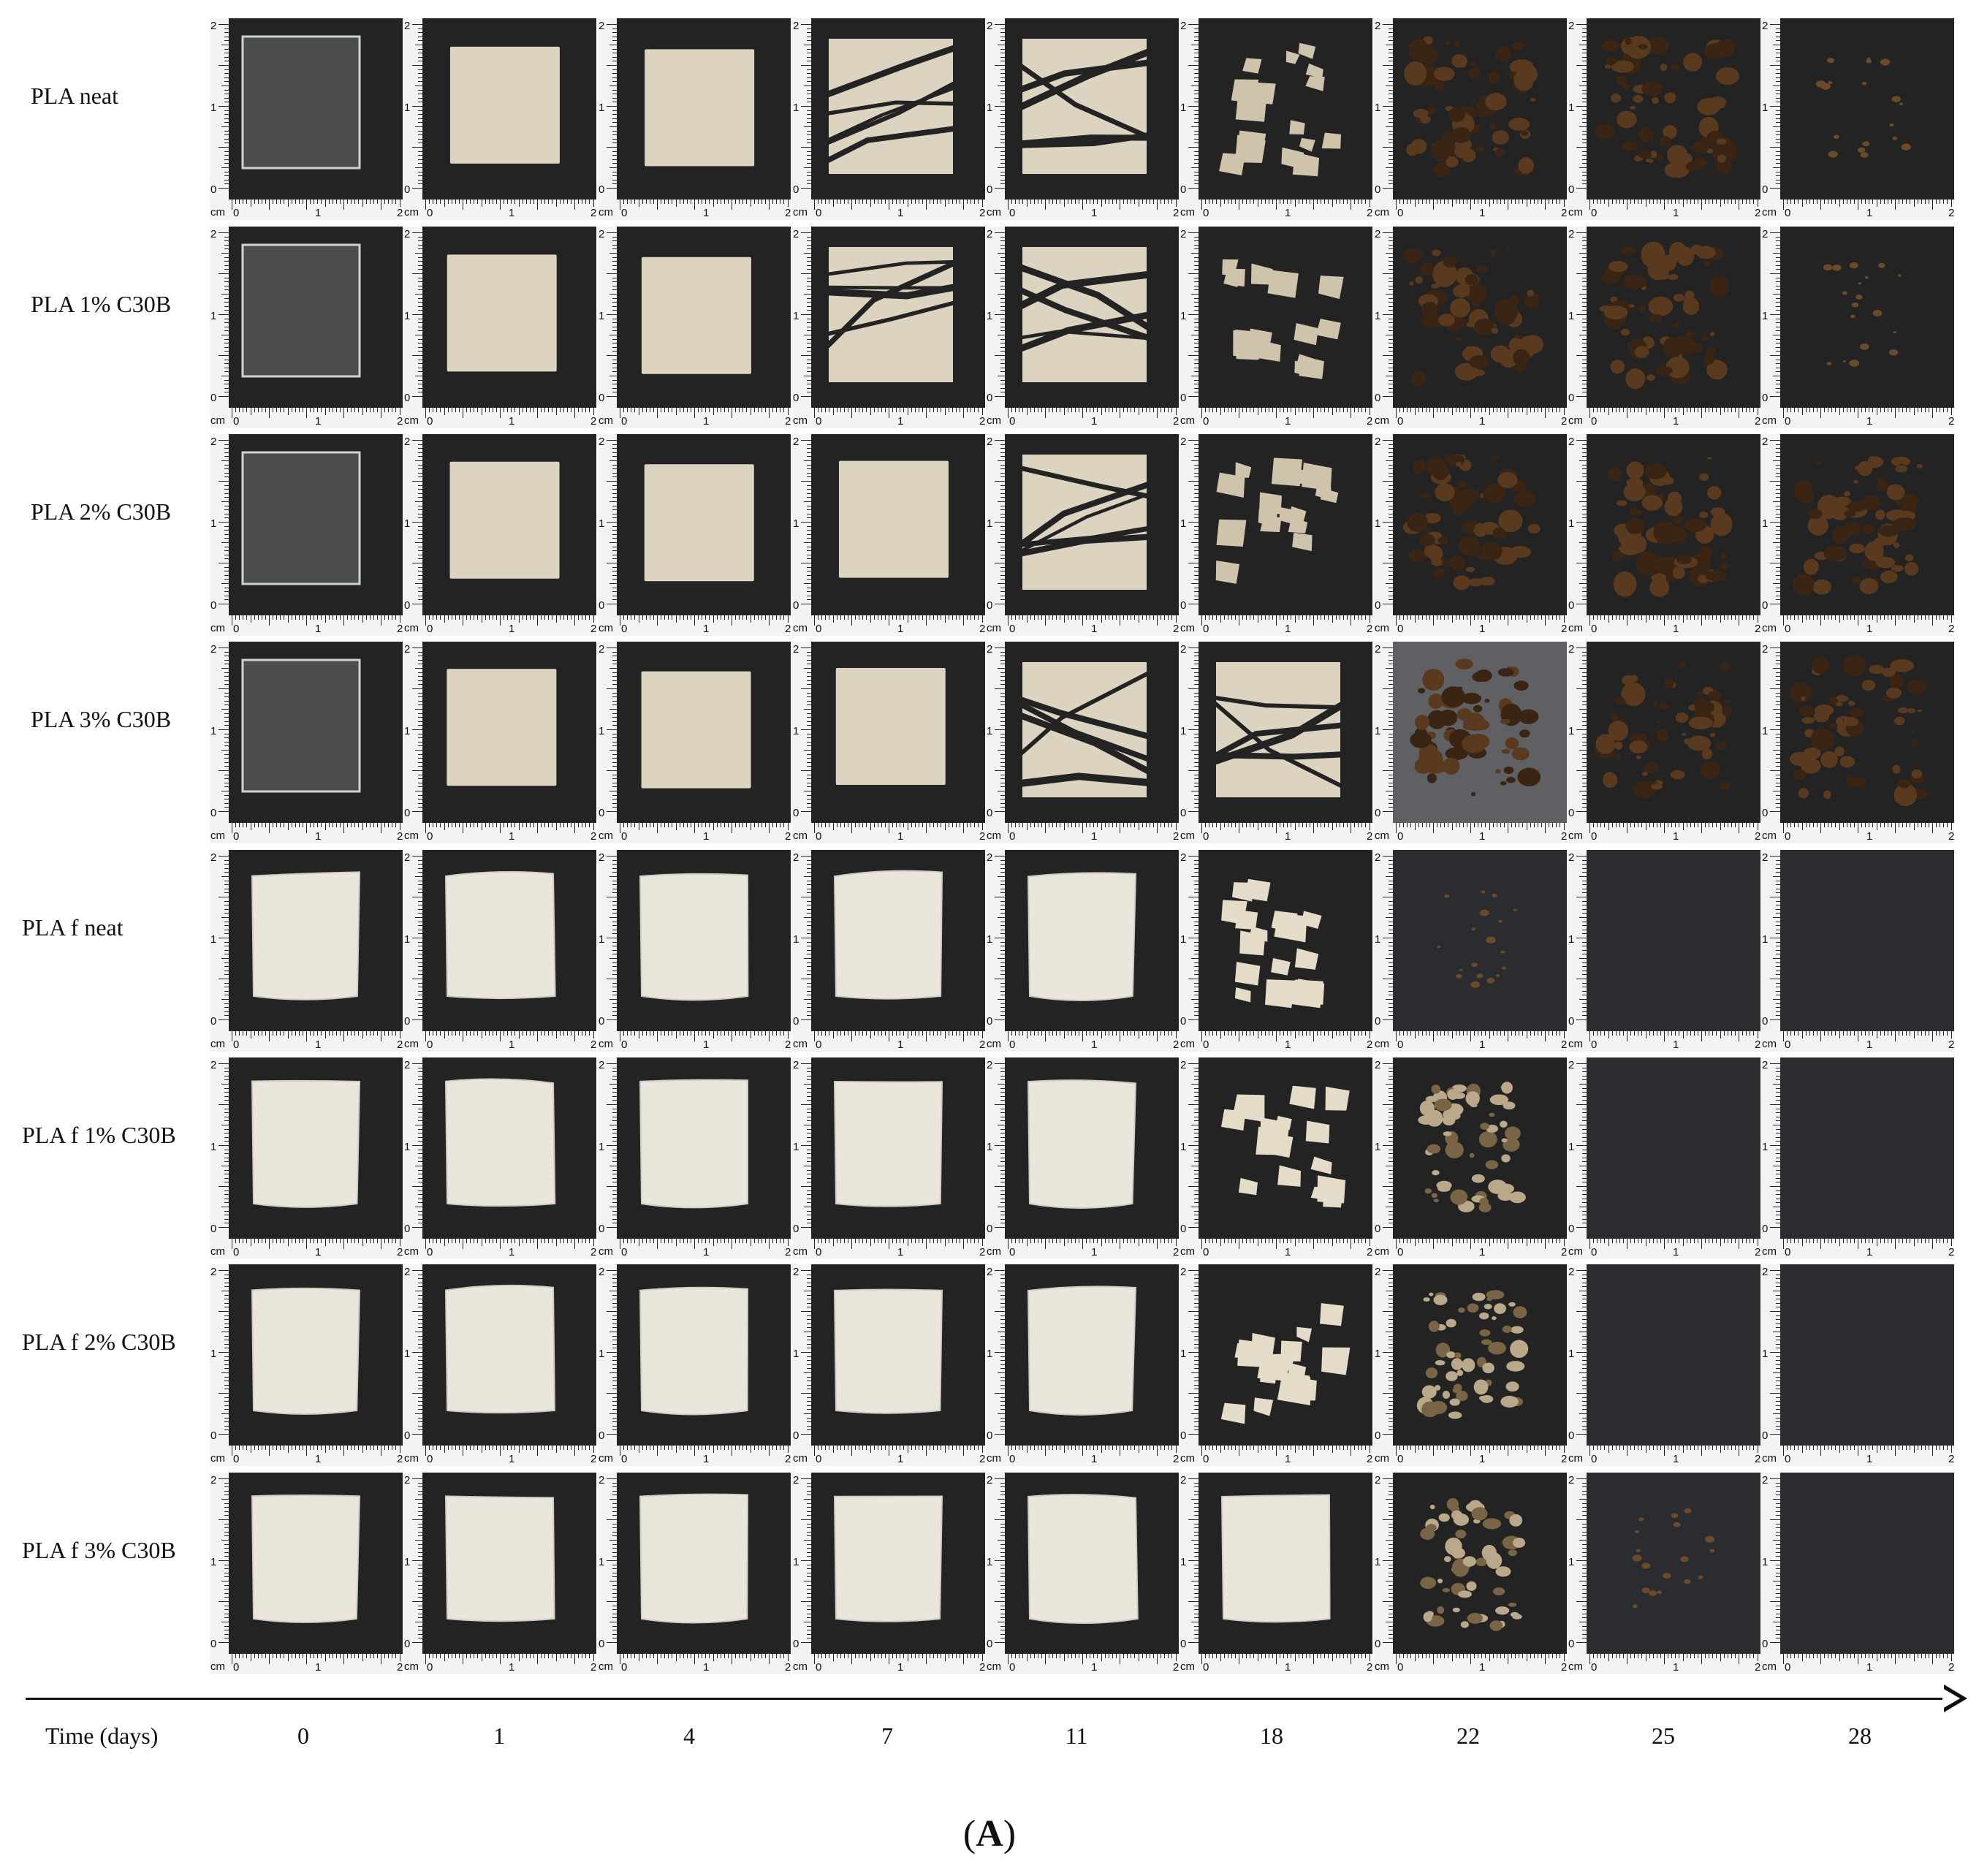 The height and width of the screenshot is (1876, 1979). Describe the element at coordinates (135, 719) in the screenshot. I see `row-label: PLA 3% C30B` at that location.